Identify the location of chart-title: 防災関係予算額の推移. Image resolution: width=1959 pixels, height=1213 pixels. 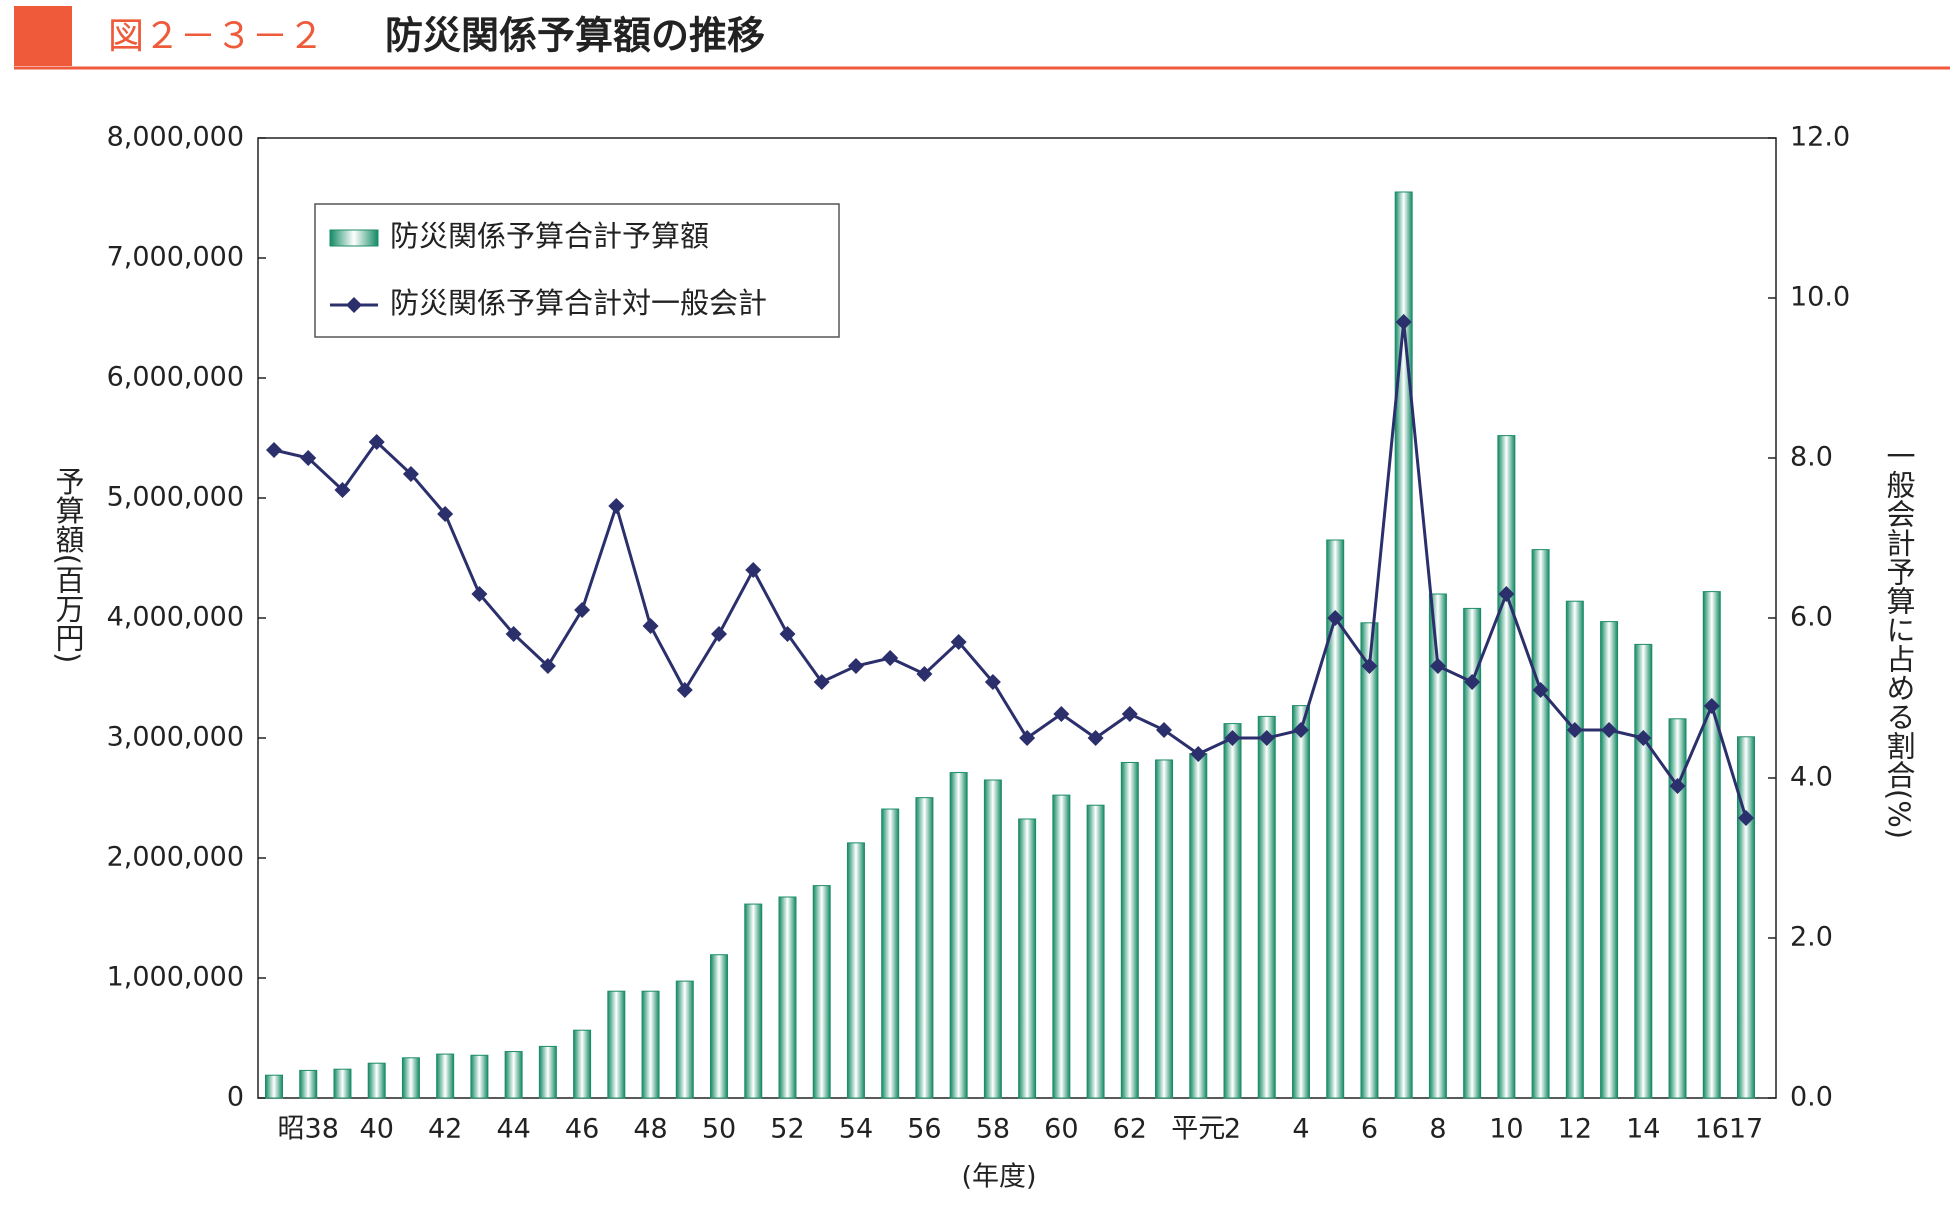
(575, 36).